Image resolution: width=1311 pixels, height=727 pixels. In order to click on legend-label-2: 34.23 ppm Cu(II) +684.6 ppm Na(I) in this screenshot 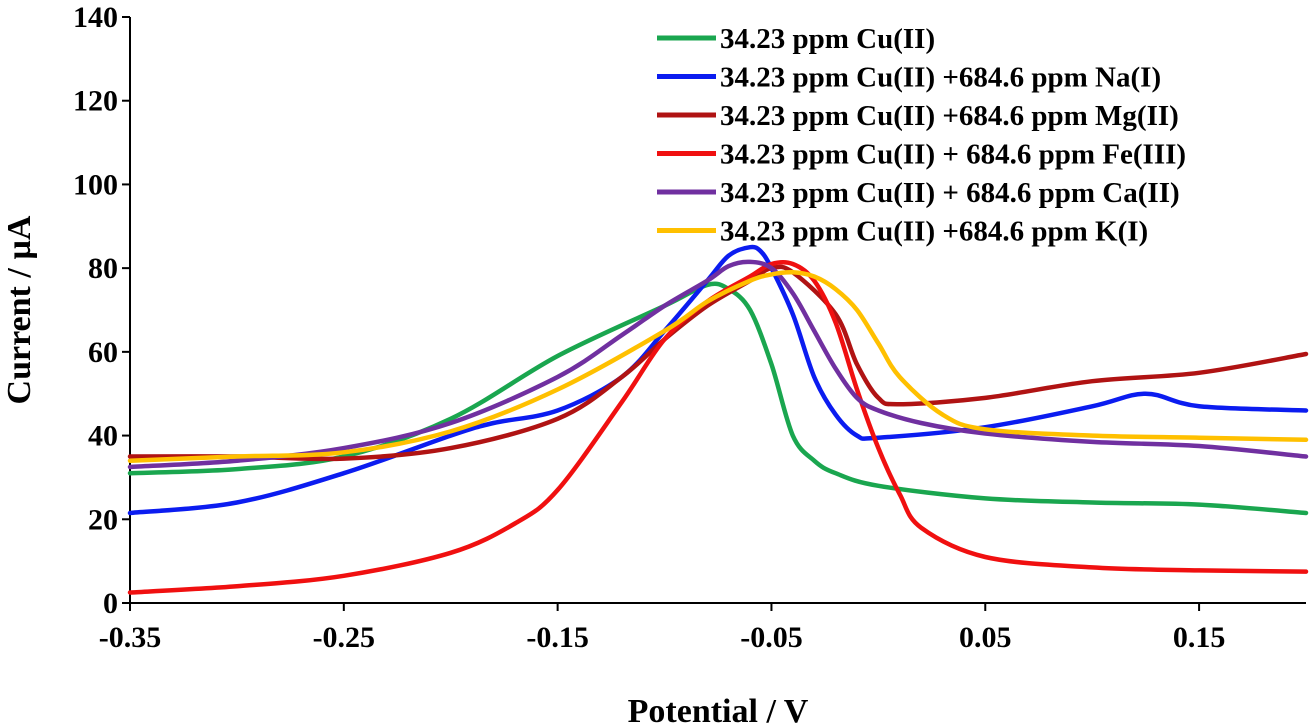, I will do `click(940, 78)`.